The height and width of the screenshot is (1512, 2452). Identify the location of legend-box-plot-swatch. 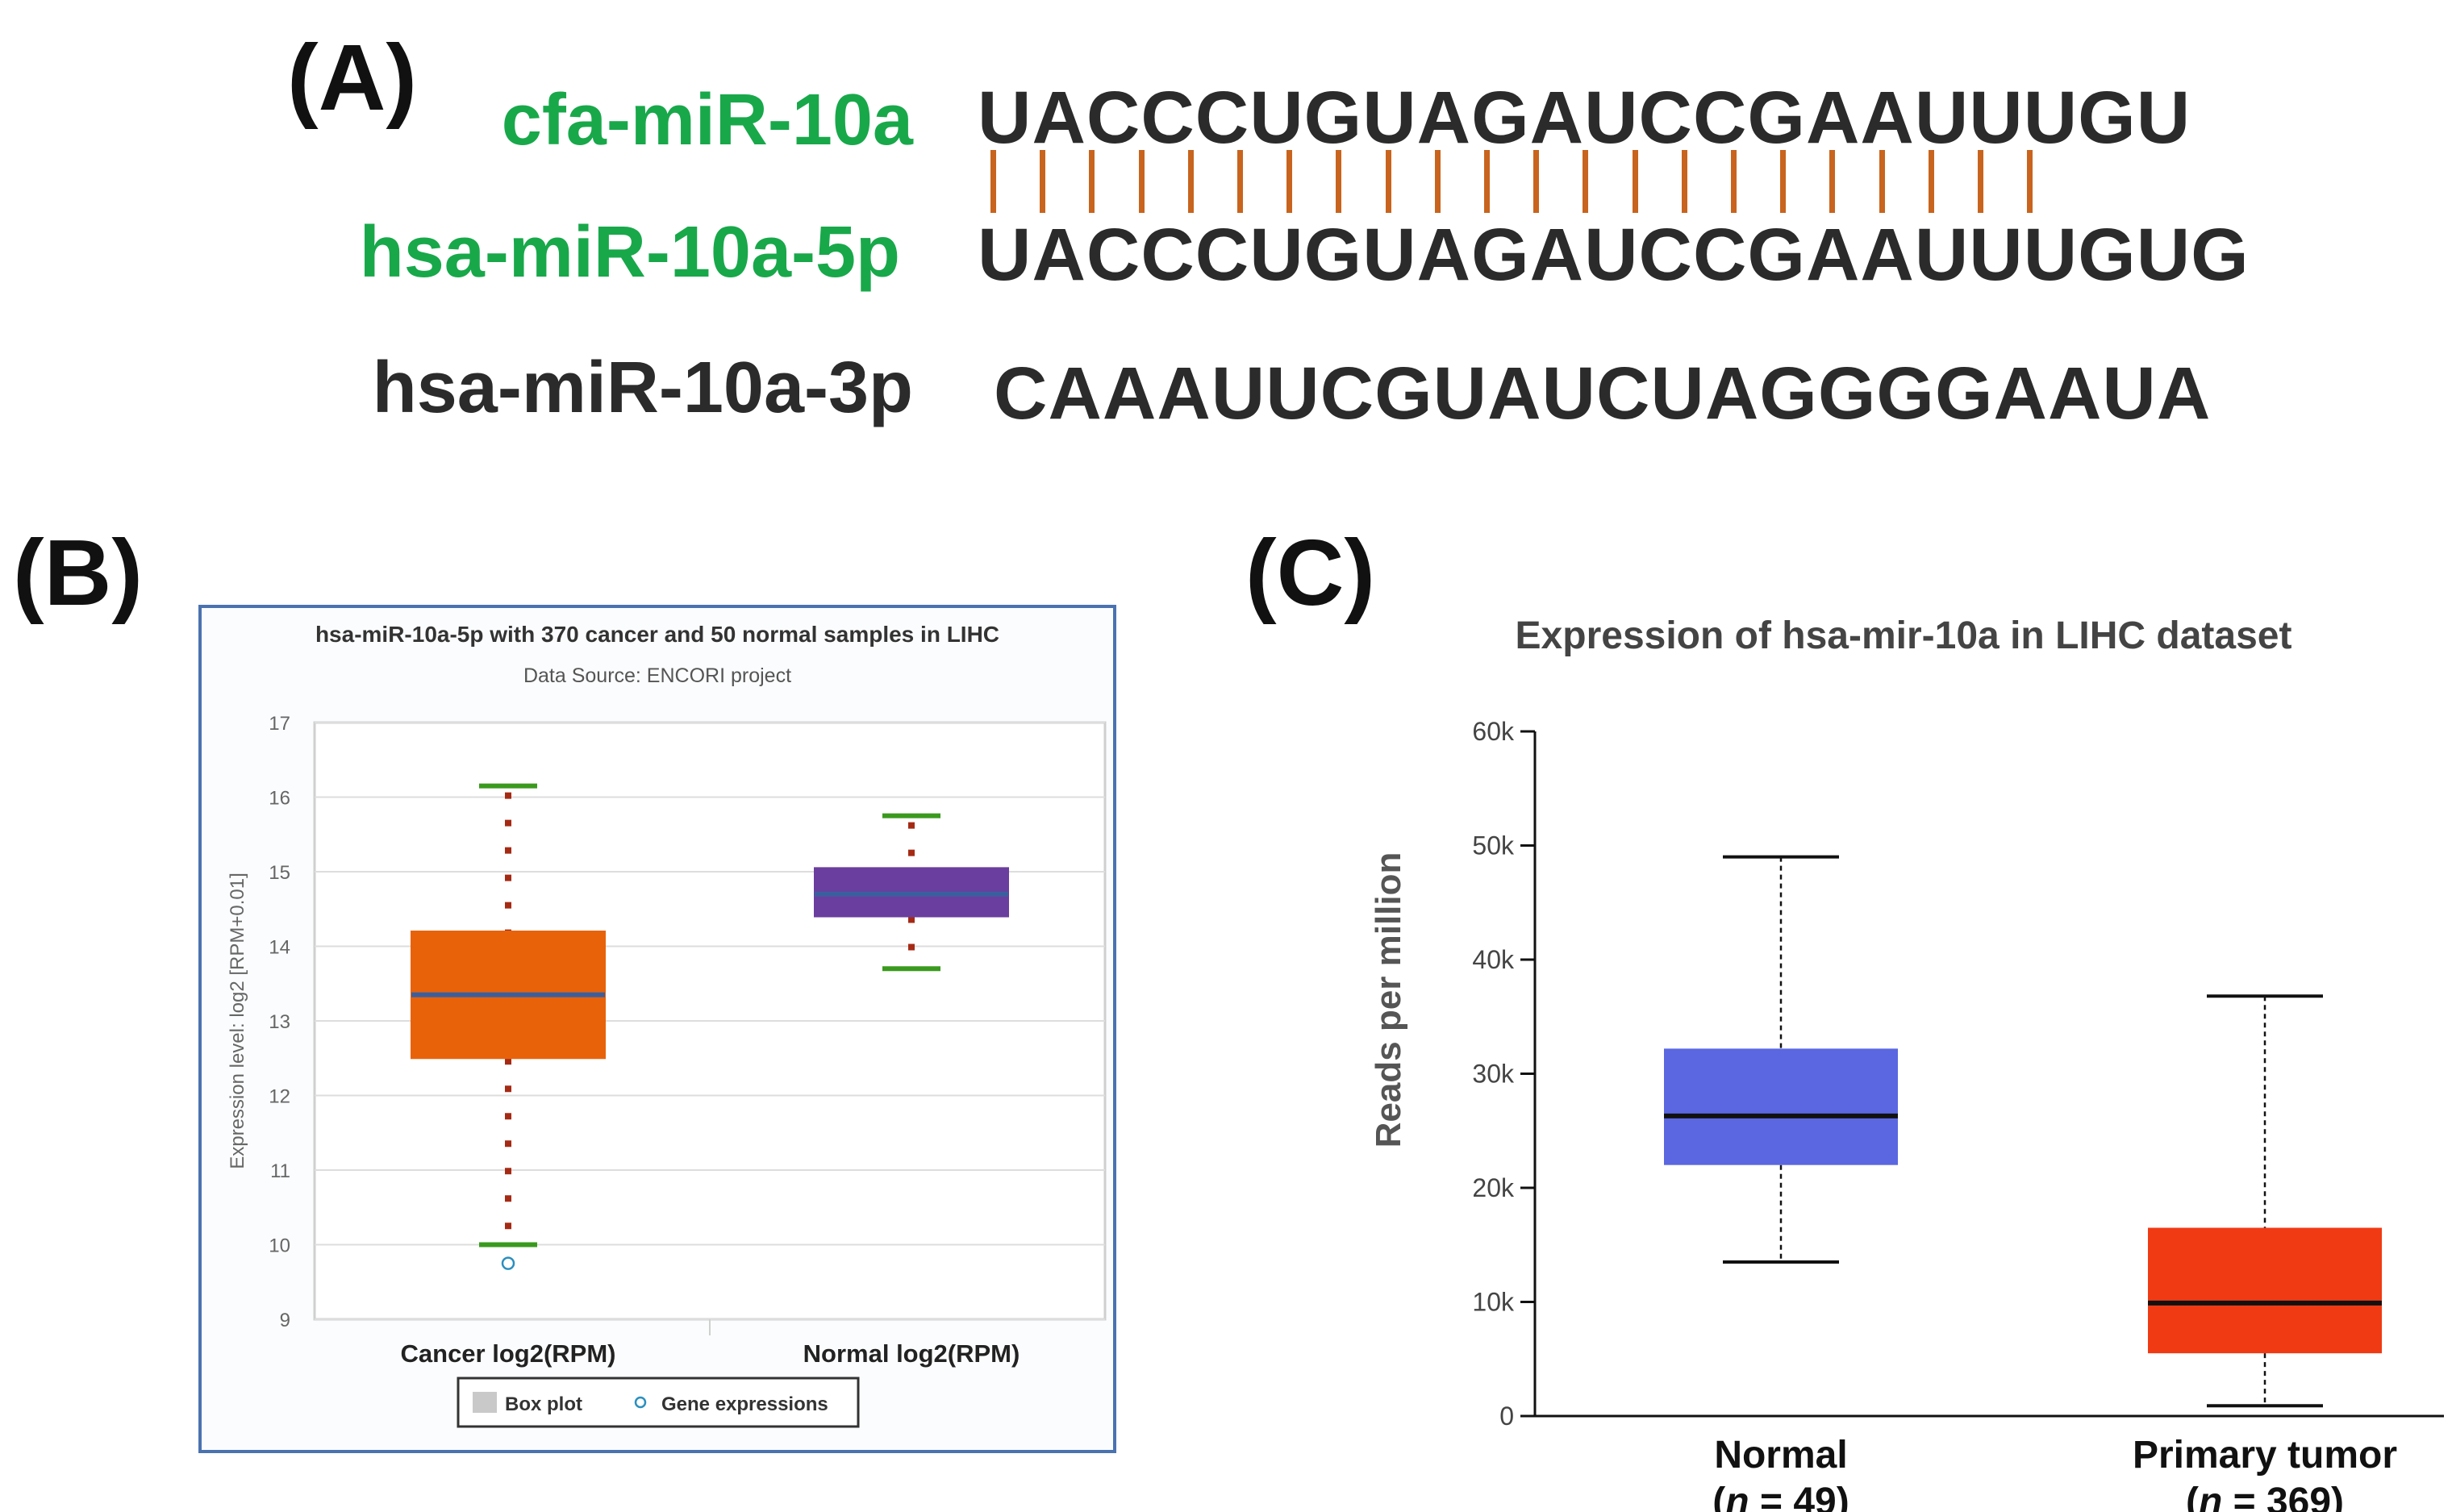
(485, 1402).